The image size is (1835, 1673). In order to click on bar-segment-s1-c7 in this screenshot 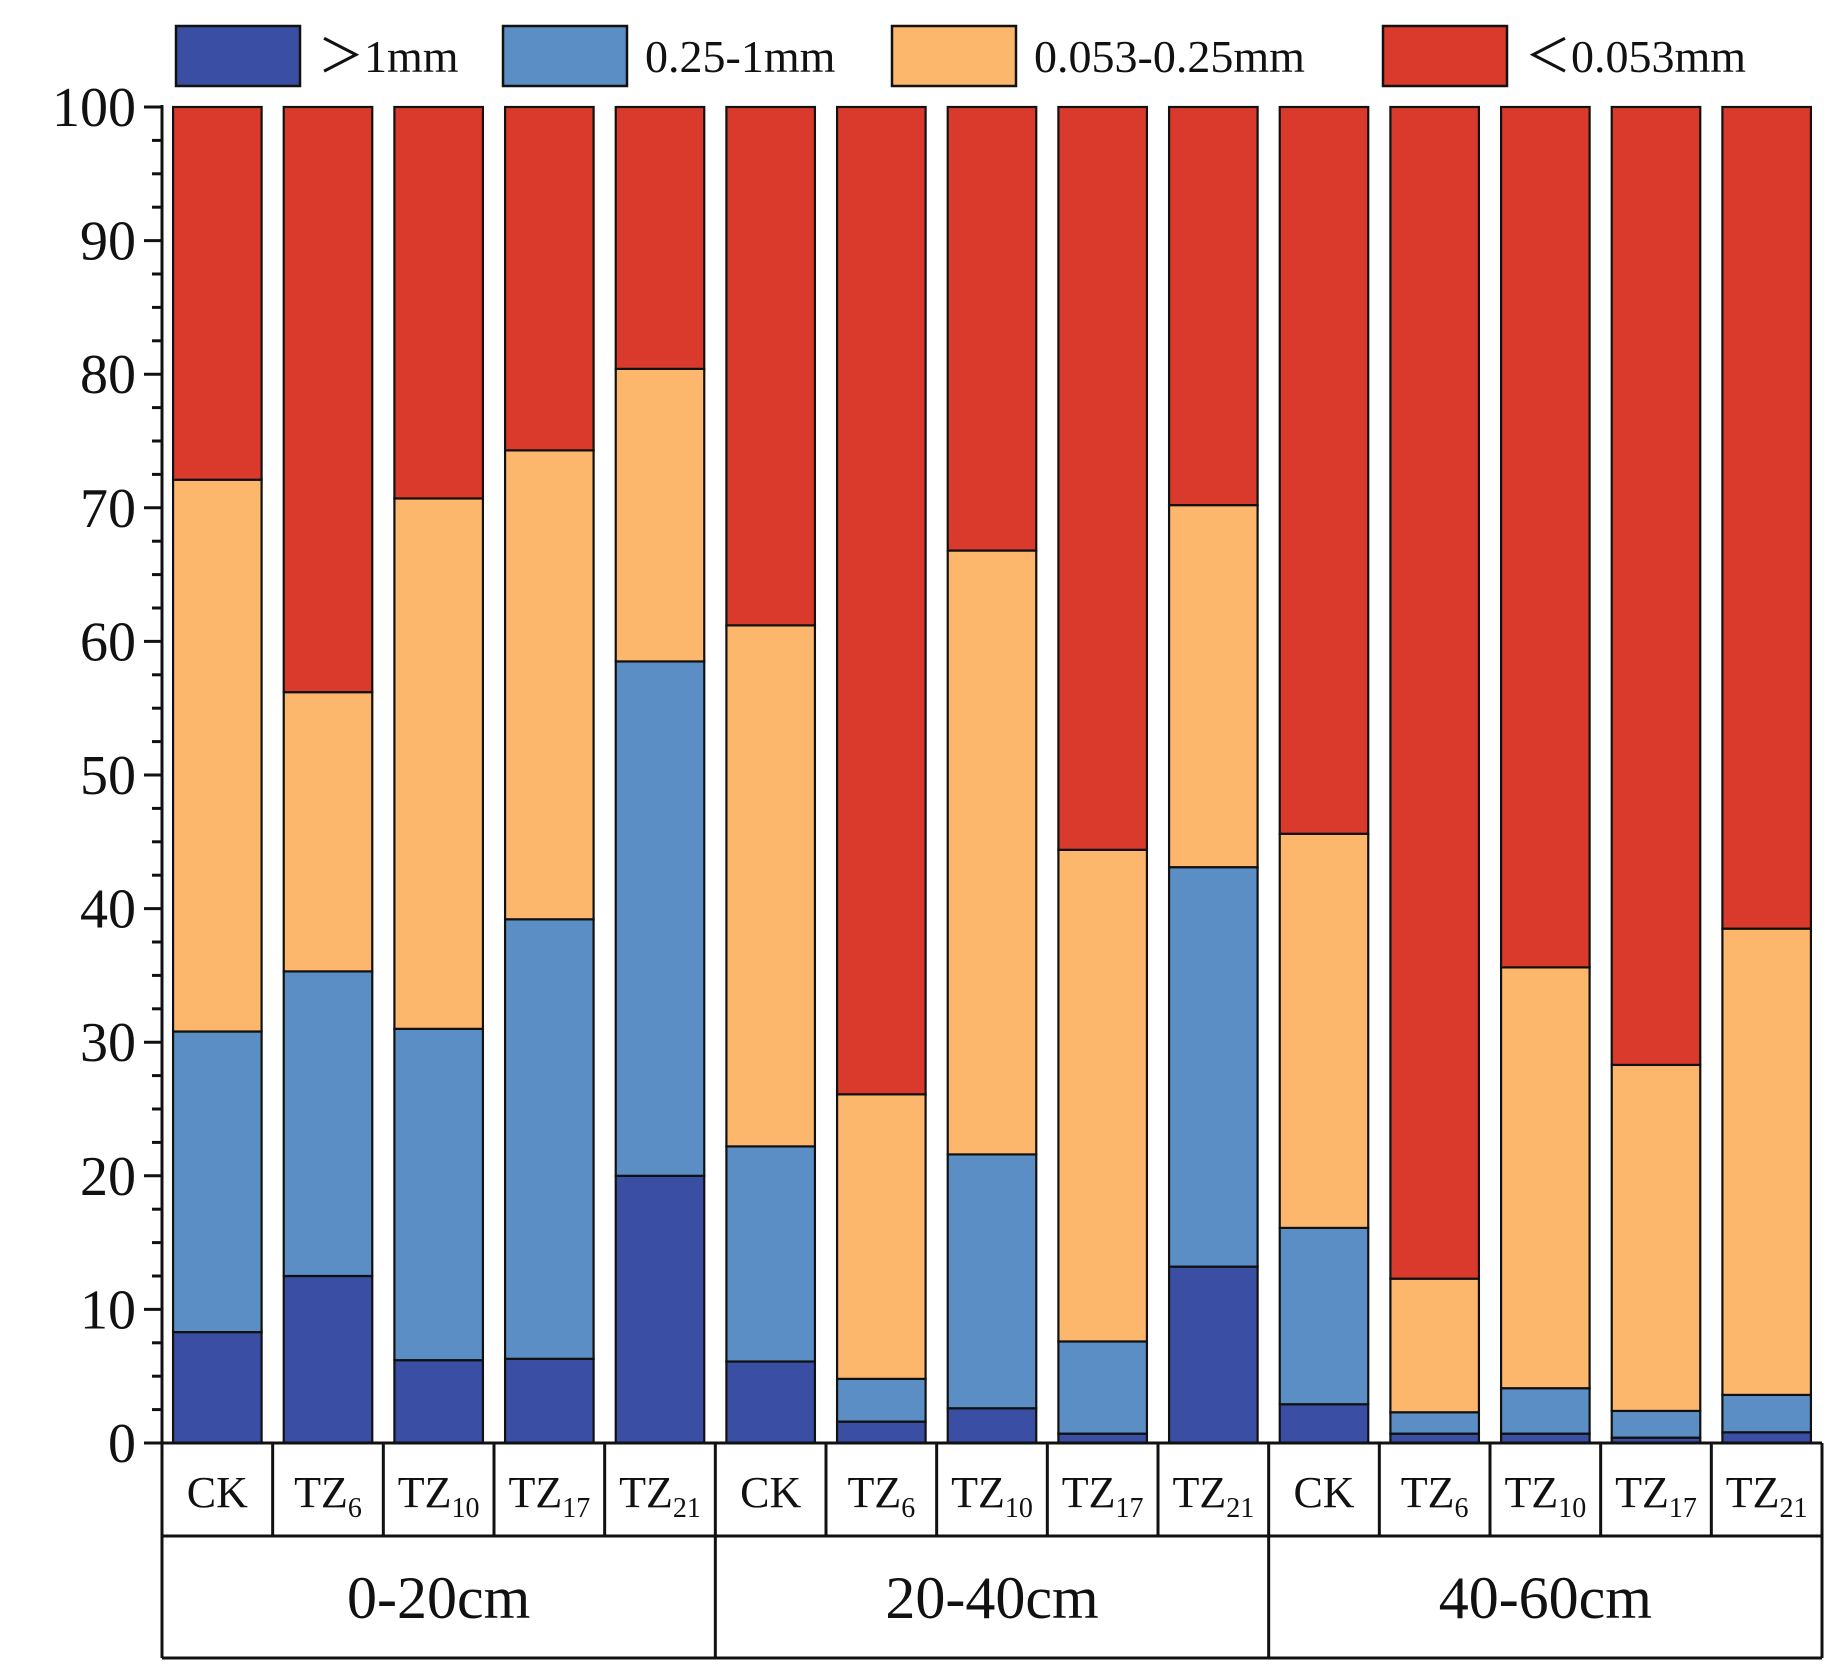, I will do `click(992, 1281)`.